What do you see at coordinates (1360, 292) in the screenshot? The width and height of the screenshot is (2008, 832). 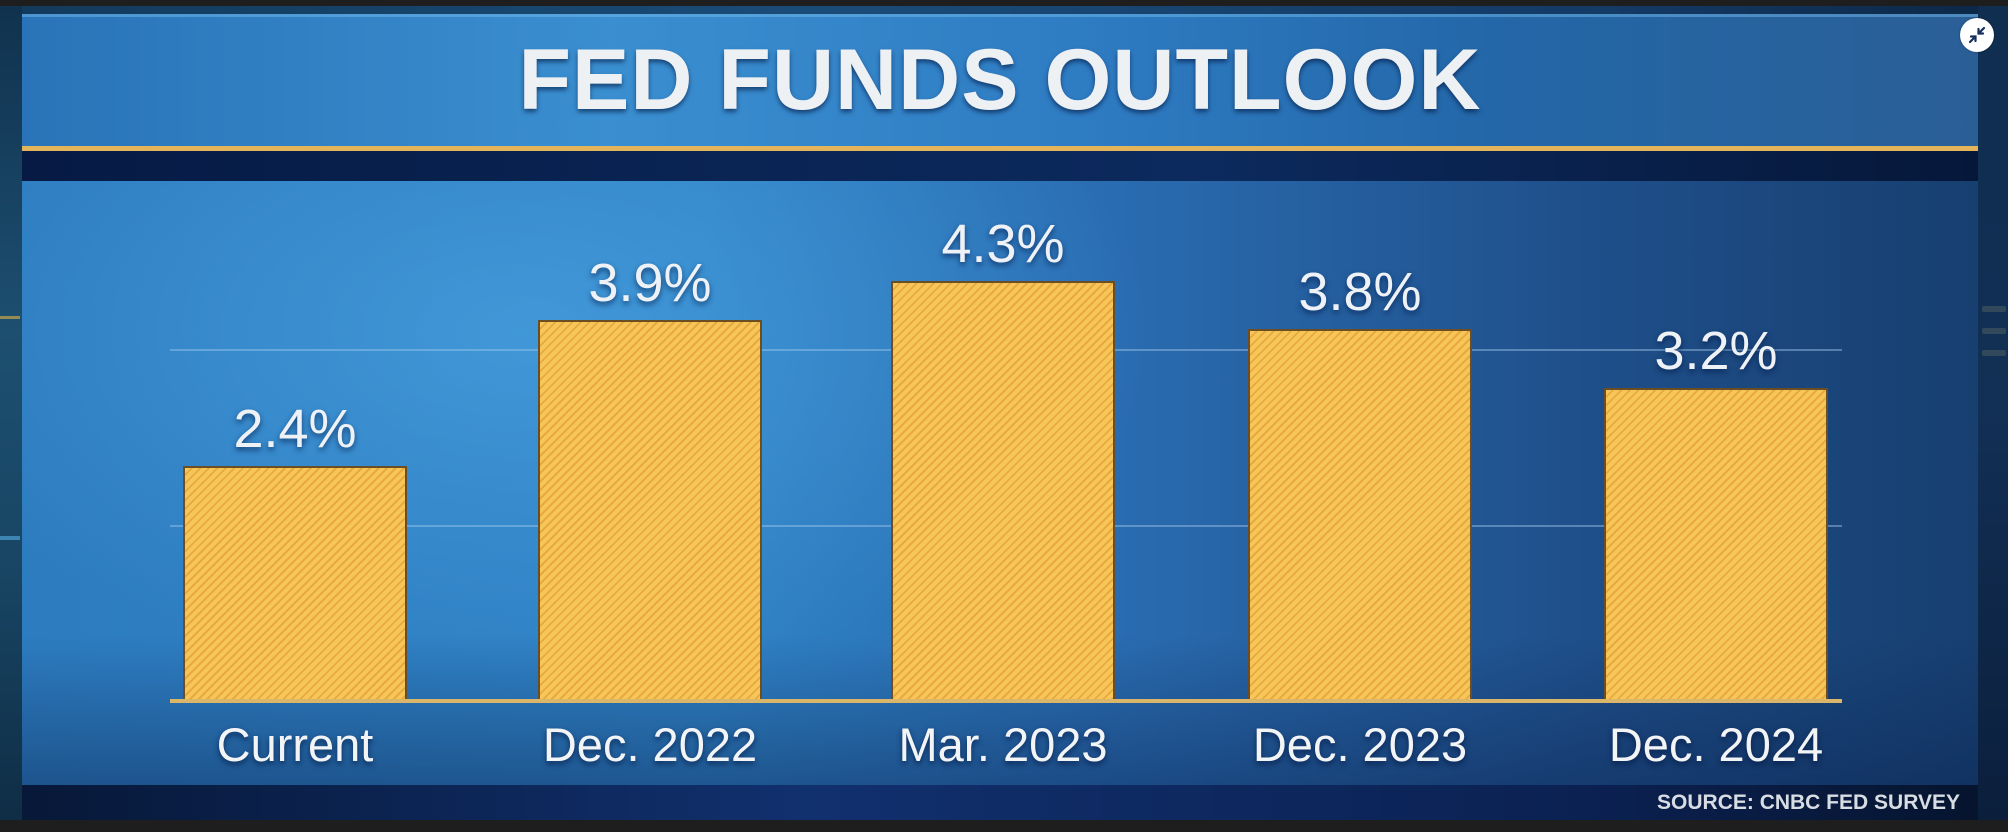 I see `bar-value-label: 3.8%` at bounding box center [1360, 292].